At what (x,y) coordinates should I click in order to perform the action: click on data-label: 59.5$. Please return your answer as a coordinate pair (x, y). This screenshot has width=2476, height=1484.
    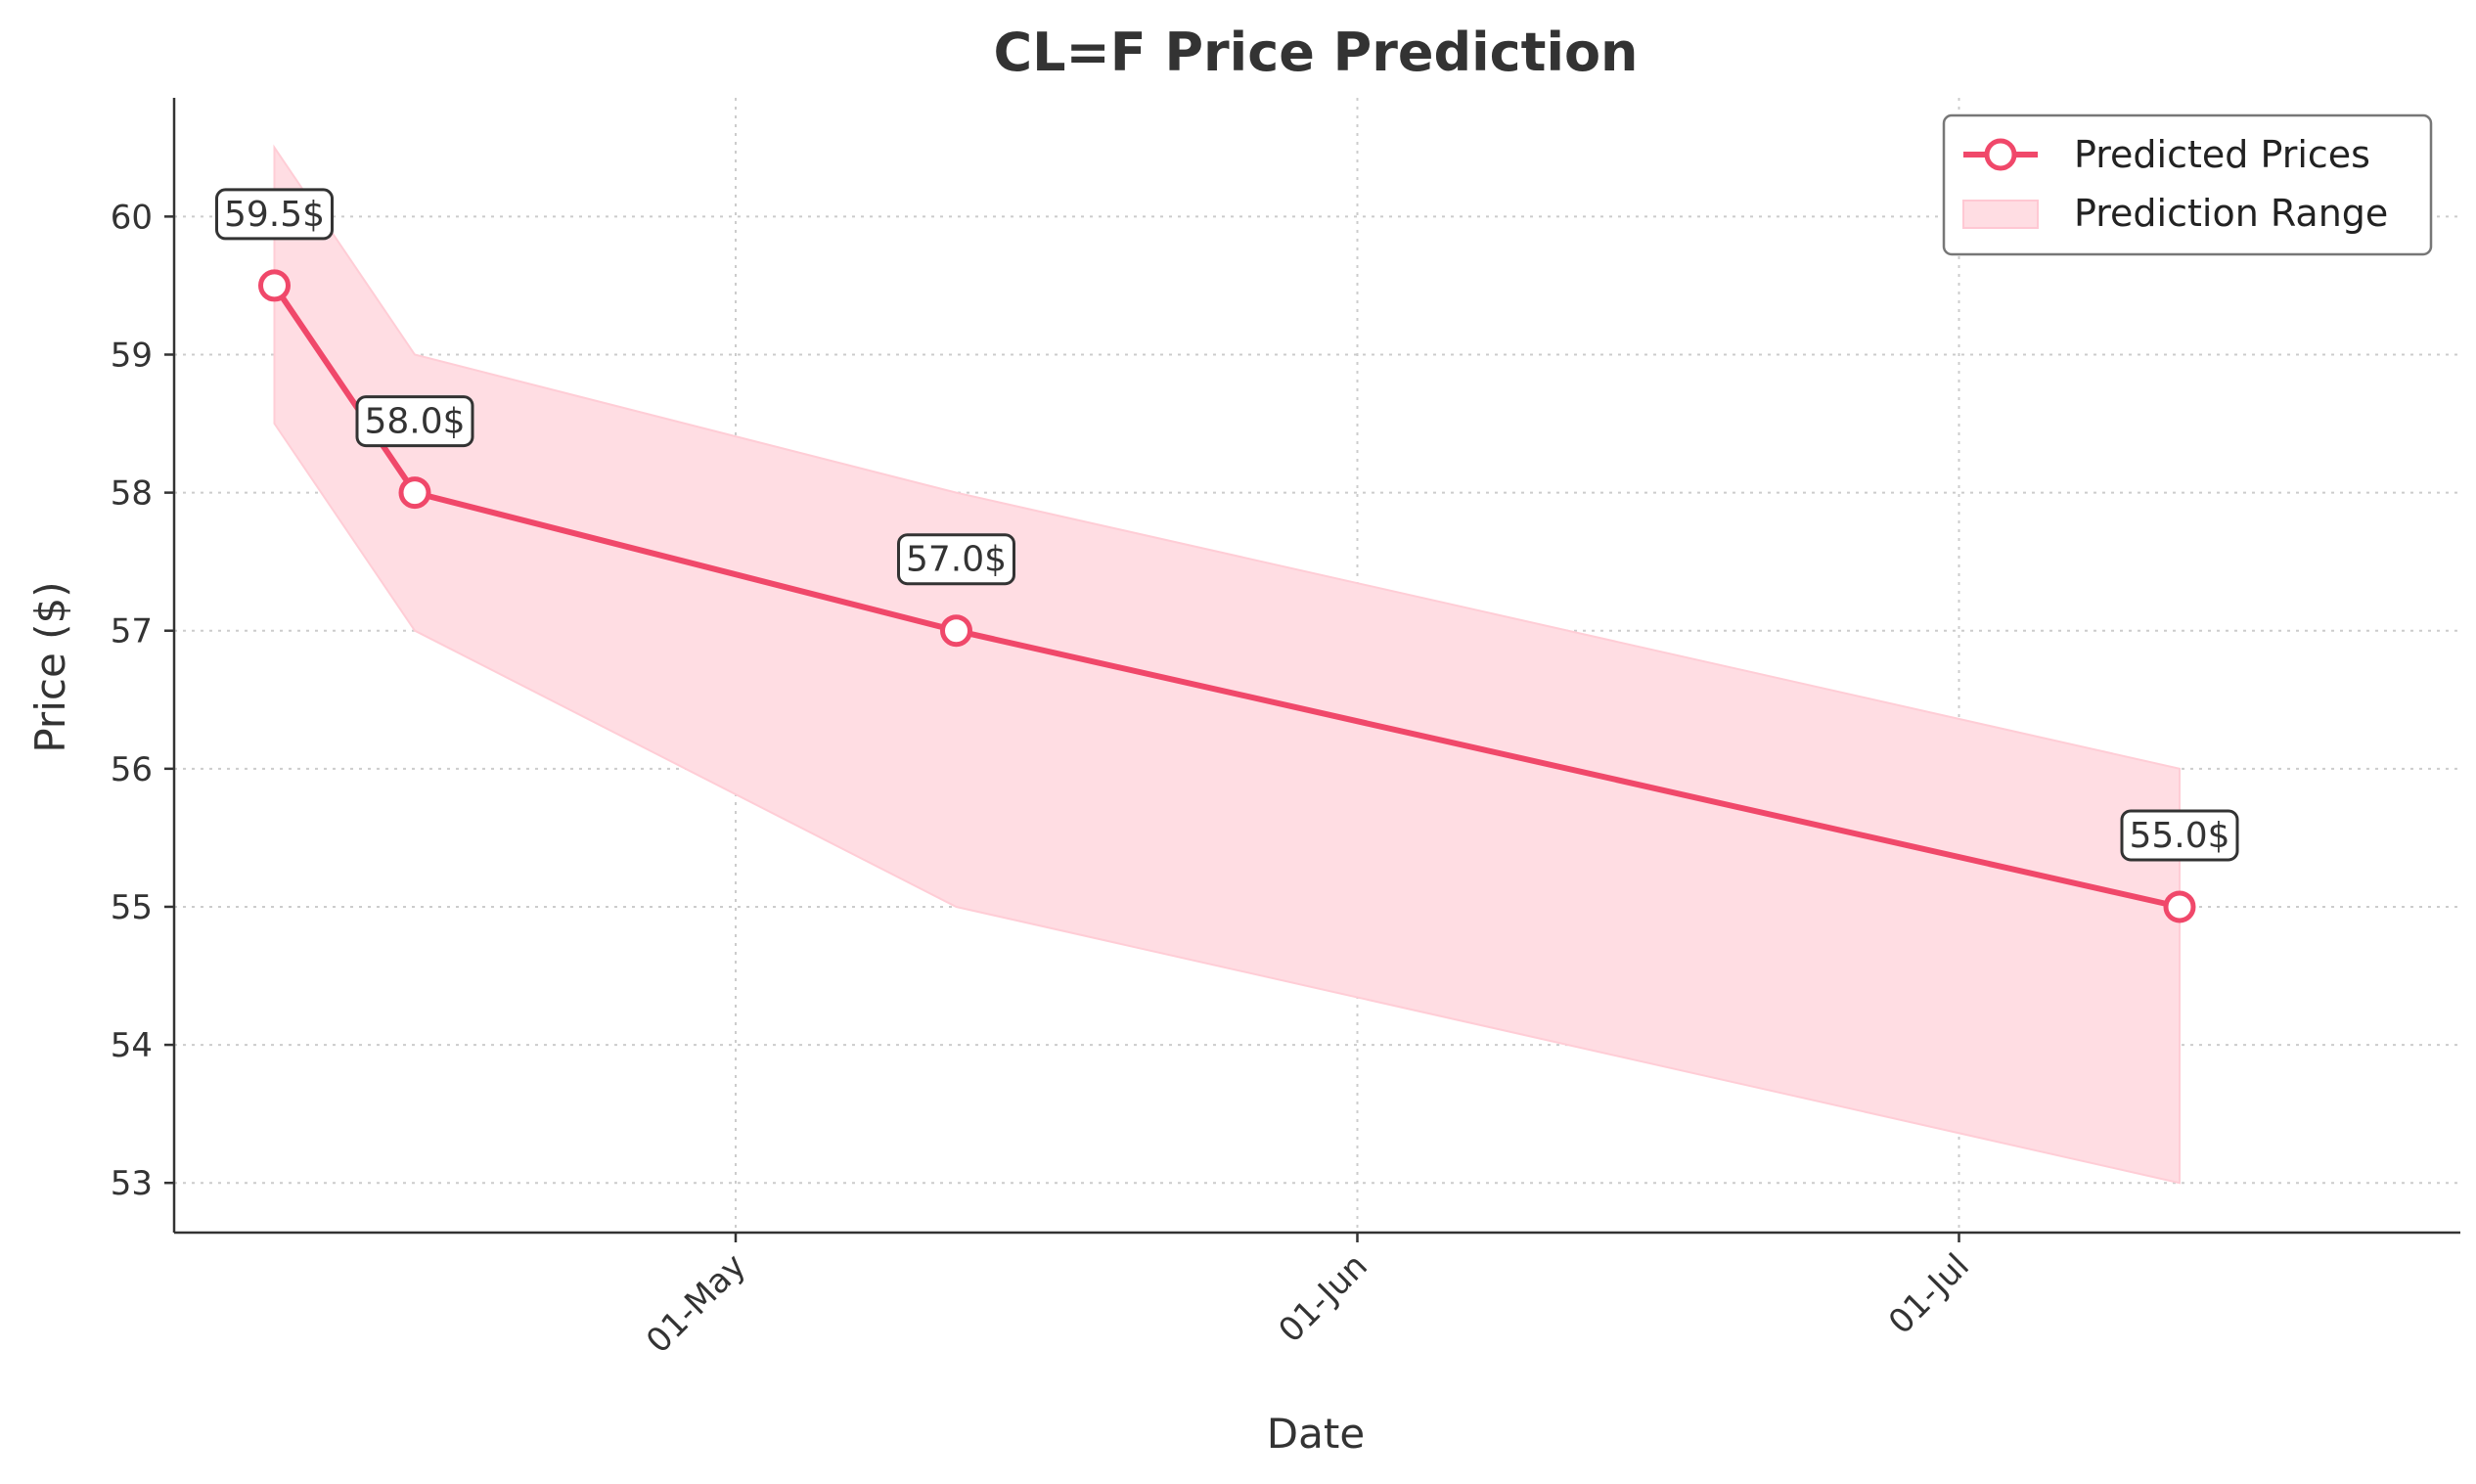
    Looking at the image, I should click on (275, 215).